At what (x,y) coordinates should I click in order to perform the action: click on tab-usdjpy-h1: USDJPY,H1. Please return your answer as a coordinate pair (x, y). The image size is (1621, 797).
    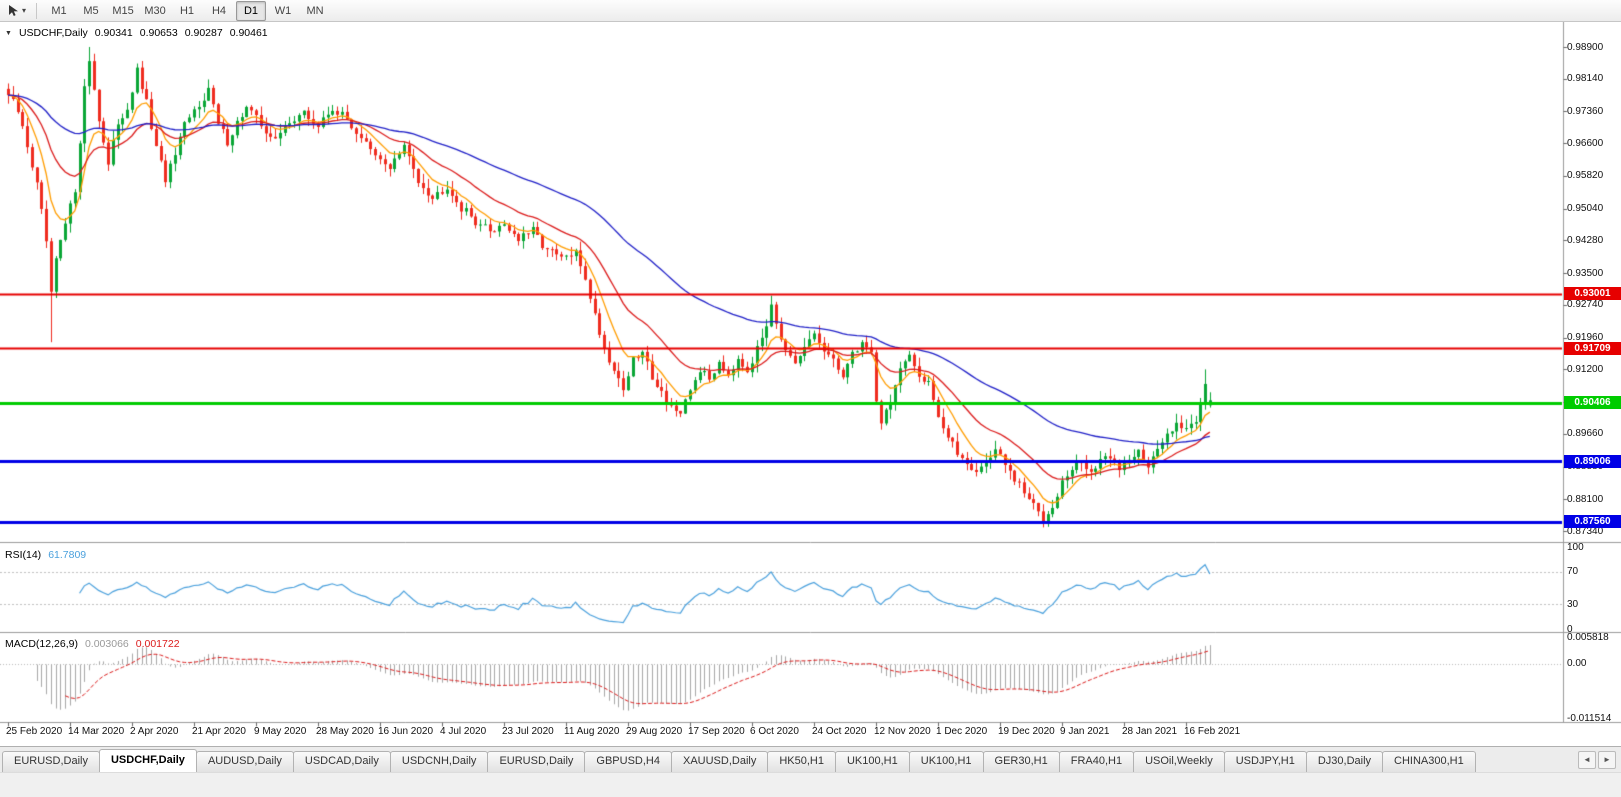
    Looking at the image, I should click on (1265, 761).